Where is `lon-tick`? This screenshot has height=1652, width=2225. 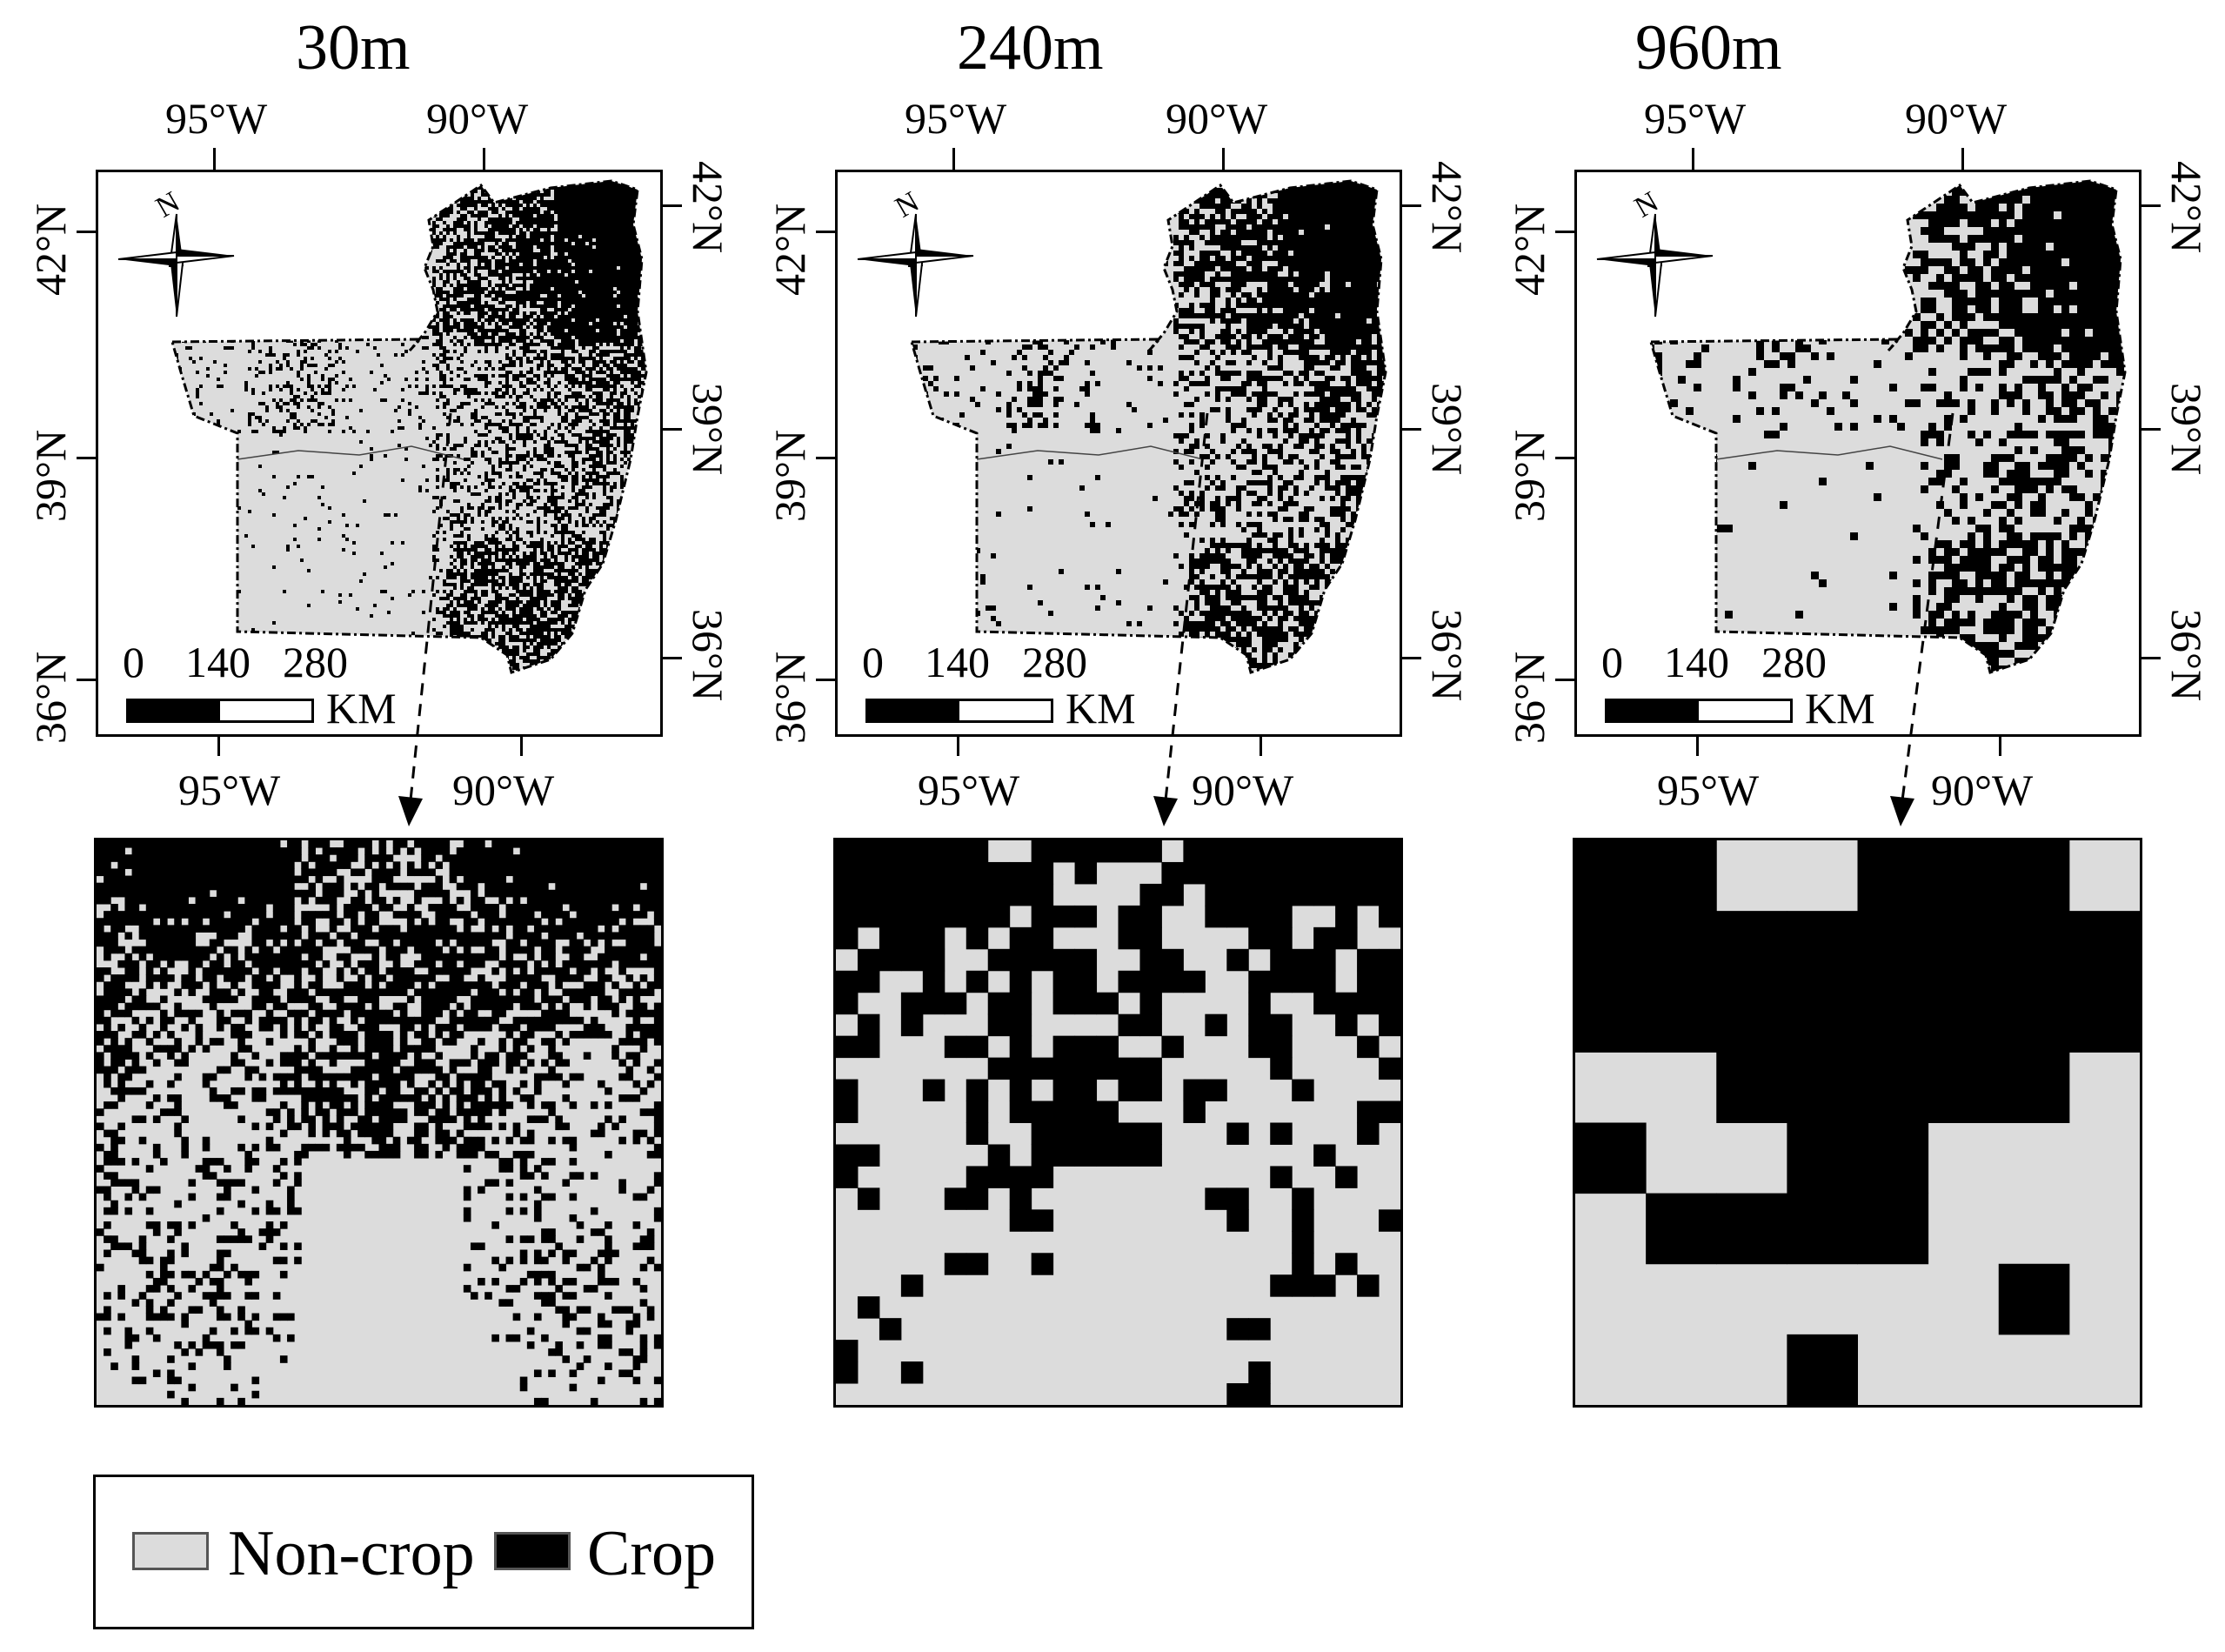
lon-tick is located at coordinates (215, 159).